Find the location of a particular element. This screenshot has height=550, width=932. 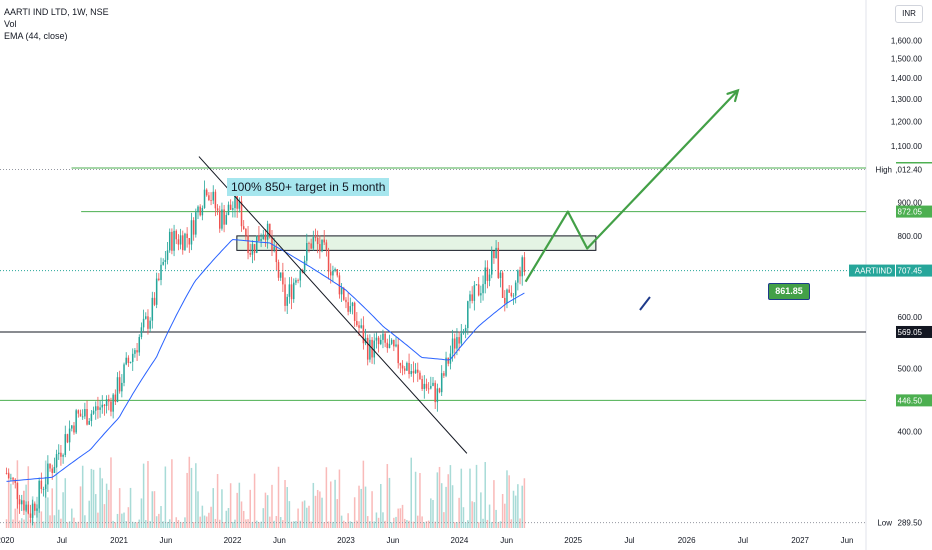

ema-label: EMA (44, close) is located at coordinates (36, 36).